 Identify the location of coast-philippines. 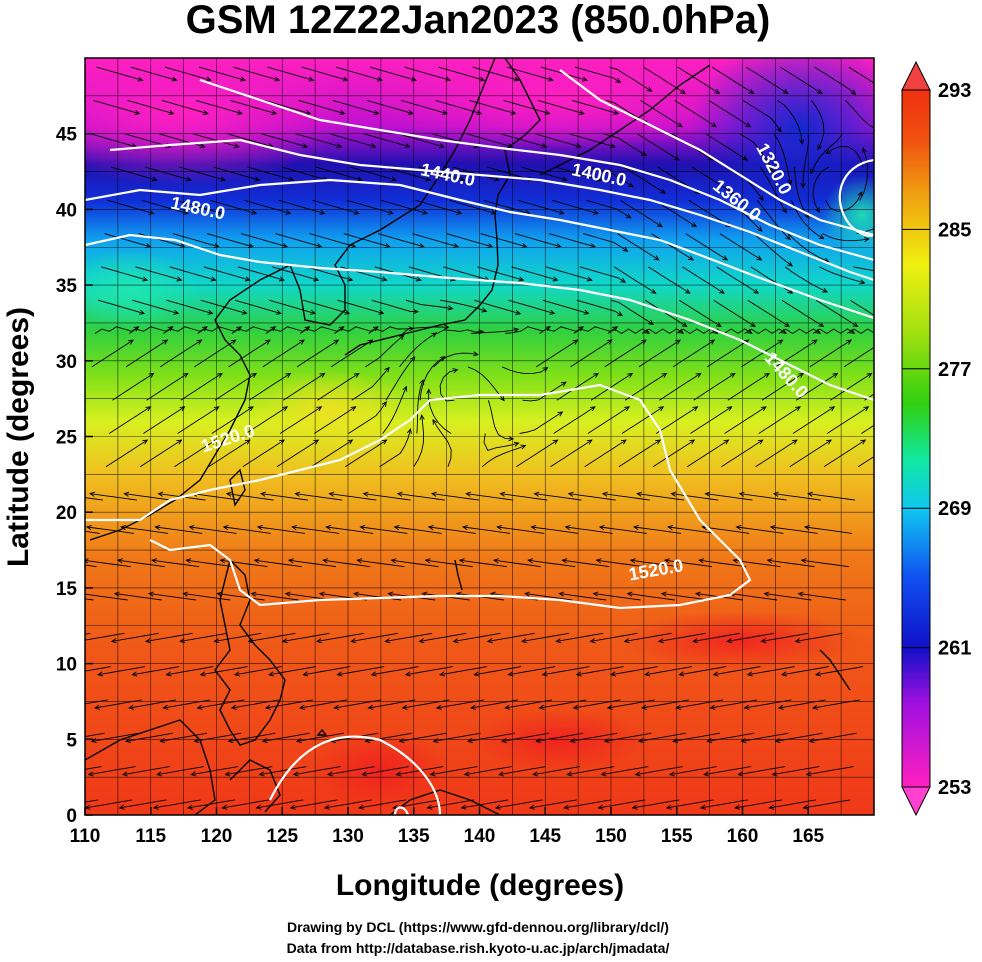
(250, 652).